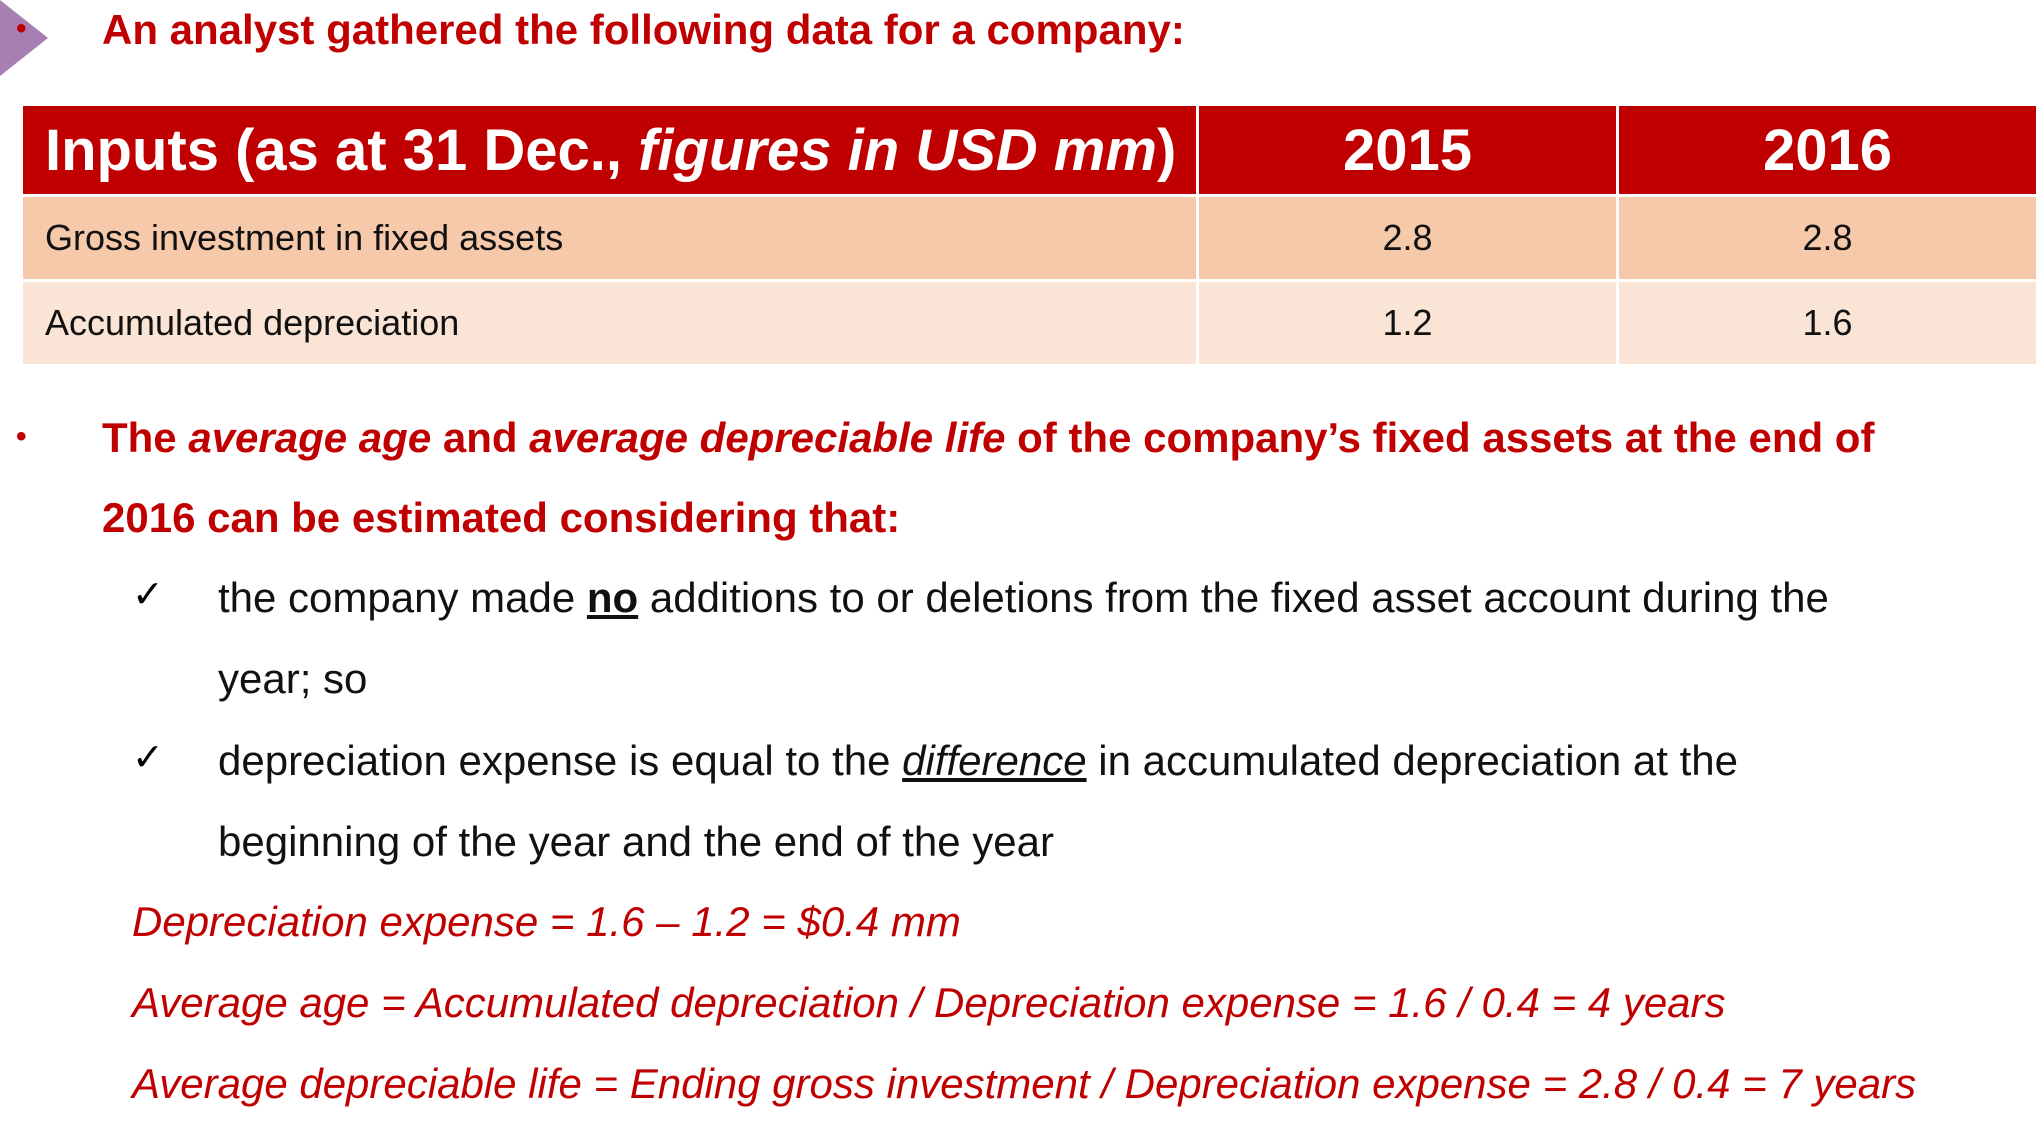 The width and height of the screenshot is (2044, 1126). Describe the element at coordinates (1827, 150) in the screenshot. I see `header-year-2016: 2016` at that location.